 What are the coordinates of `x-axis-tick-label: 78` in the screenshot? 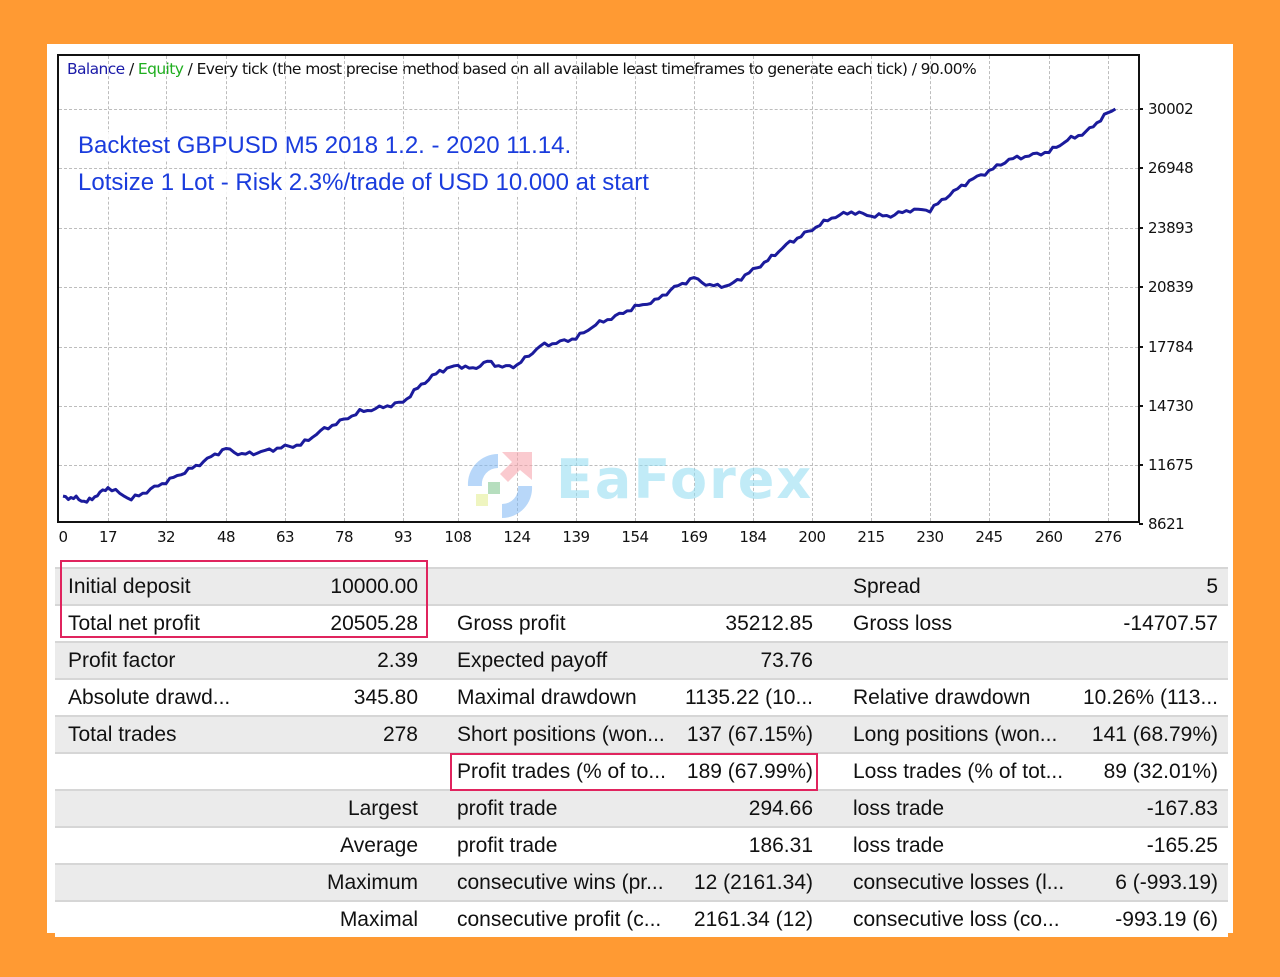 It's located at (344, 537).